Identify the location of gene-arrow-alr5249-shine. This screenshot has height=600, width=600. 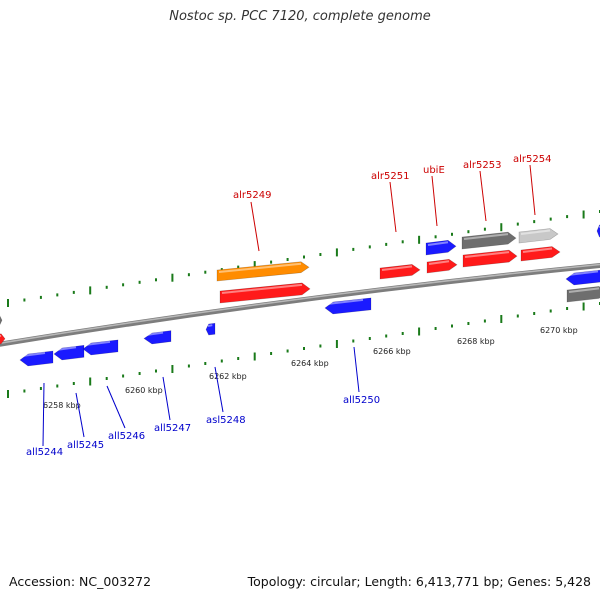
(260, 267).